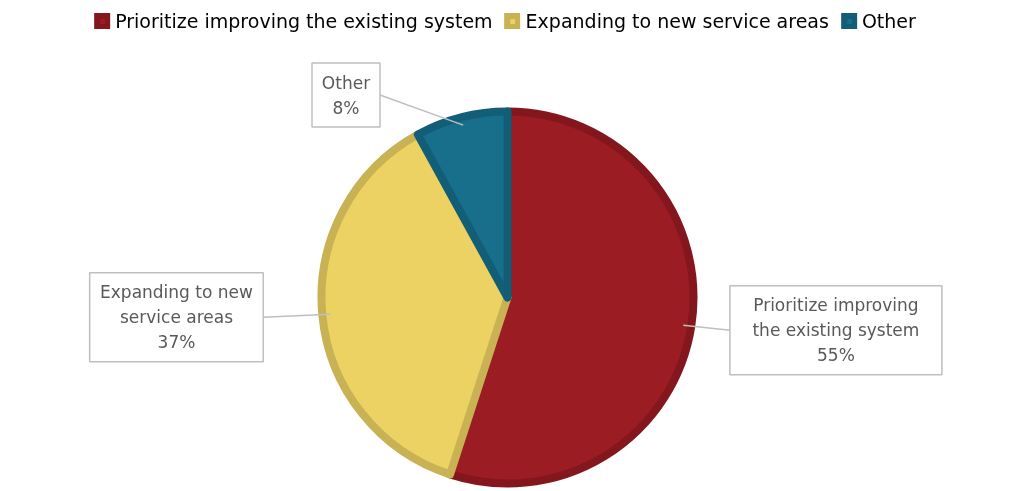 This screenshot has height=491, width=1010. Describe the element at coordinates (176, 342) in the screenshot. I see `data-label: 37%` at that location.